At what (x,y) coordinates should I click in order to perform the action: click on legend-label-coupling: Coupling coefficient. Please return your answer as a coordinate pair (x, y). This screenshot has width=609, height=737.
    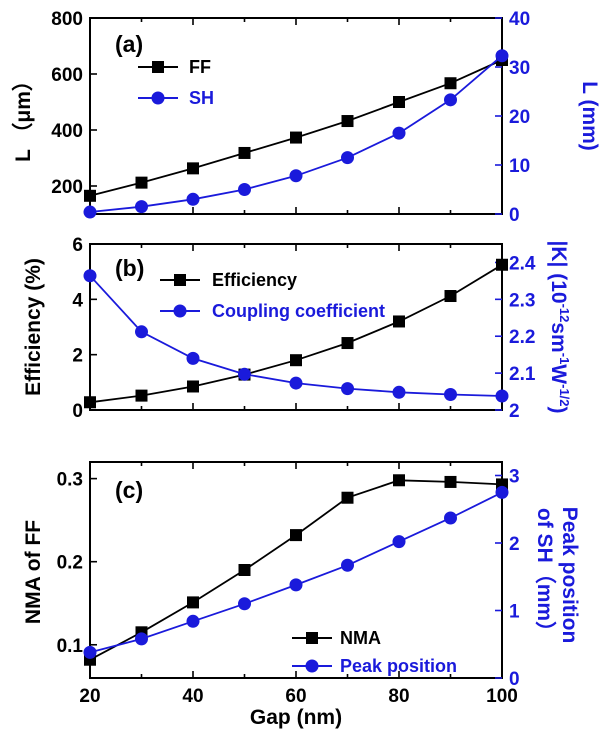
    Looking at the image, I should click on (298, 311).